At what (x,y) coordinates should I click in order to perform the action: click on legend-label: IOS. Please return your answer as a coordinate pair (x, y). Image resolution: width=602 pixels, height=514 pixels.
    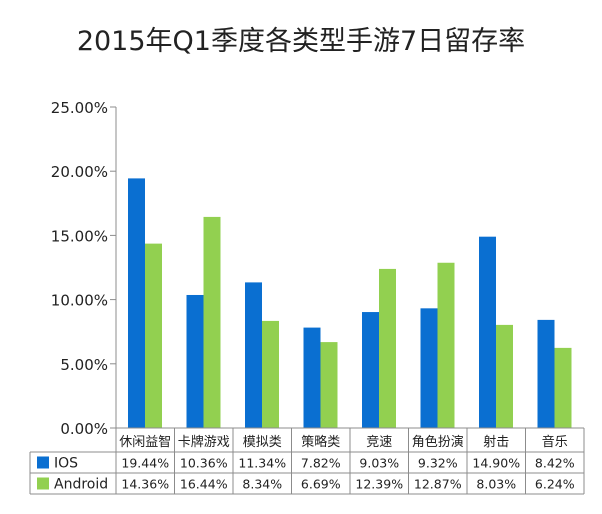
    Looking at the image, I should click on (66, 464).